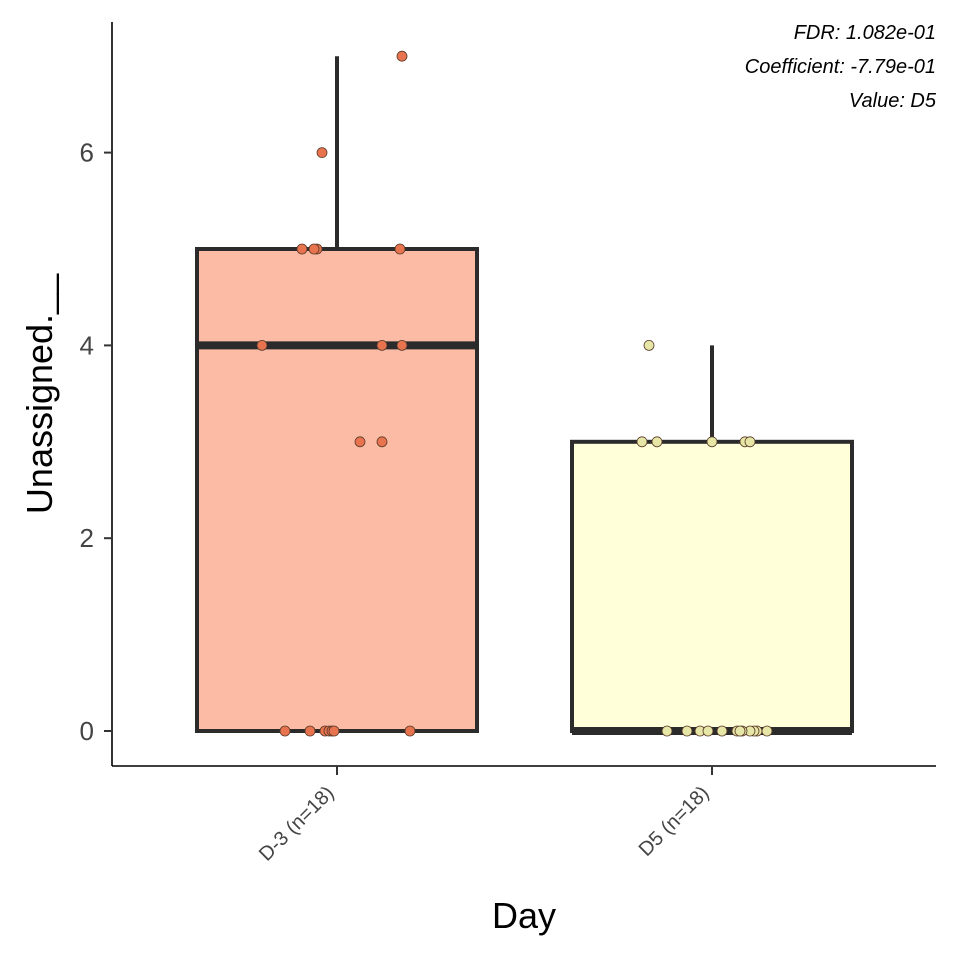 The image size is (960, 960). I want to click on x-axis-title: Day, so click(524, 915).